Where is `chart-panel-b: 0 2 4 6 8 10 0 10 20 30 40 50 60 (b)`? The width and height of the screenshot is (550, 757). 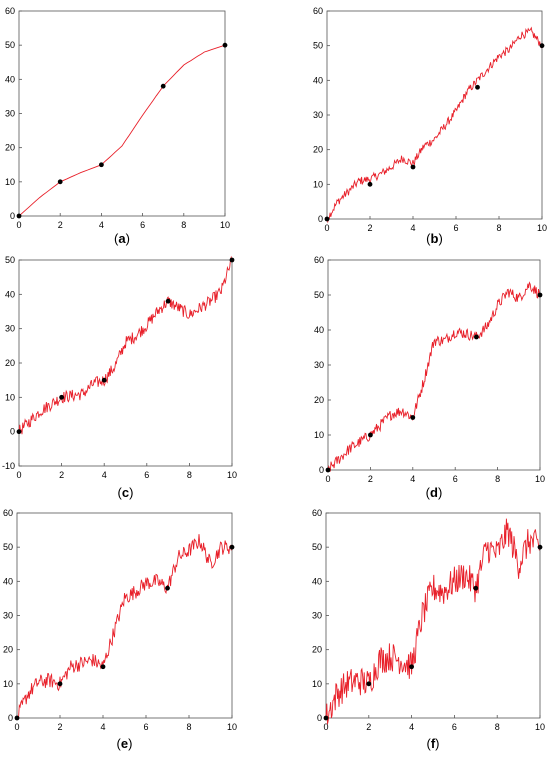
chart-panel-b: 0 2 4 6 8 10 0 10 20 30 40 50 60 (b) is located at coordinates (430, 126).